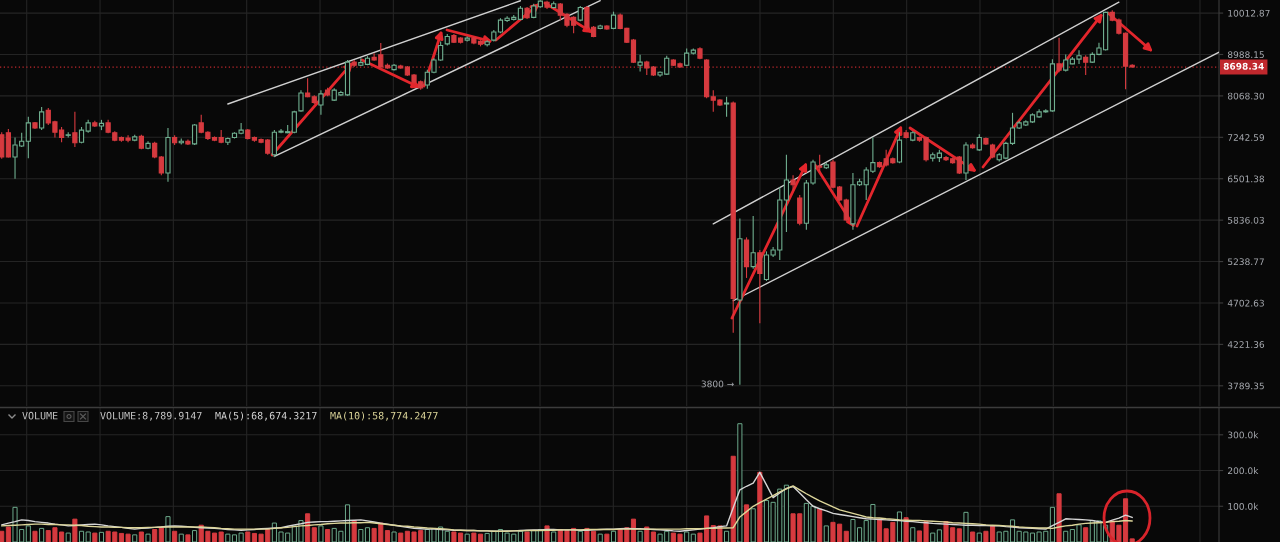 The image size is (1280, 542). I want to click on line-series, so click(567, 508).